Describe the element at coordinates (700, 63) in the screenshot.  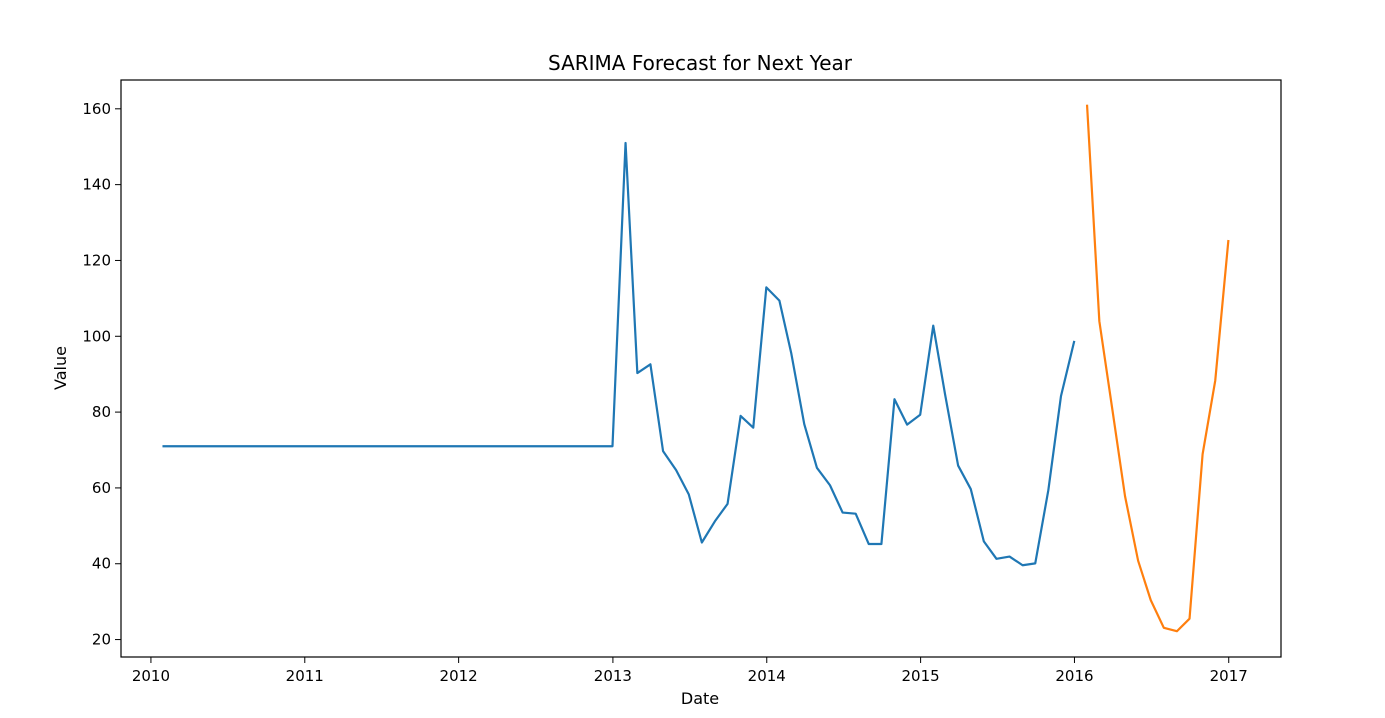
I see `chart-title: SARIMA Forecast for Next Year` at that location.